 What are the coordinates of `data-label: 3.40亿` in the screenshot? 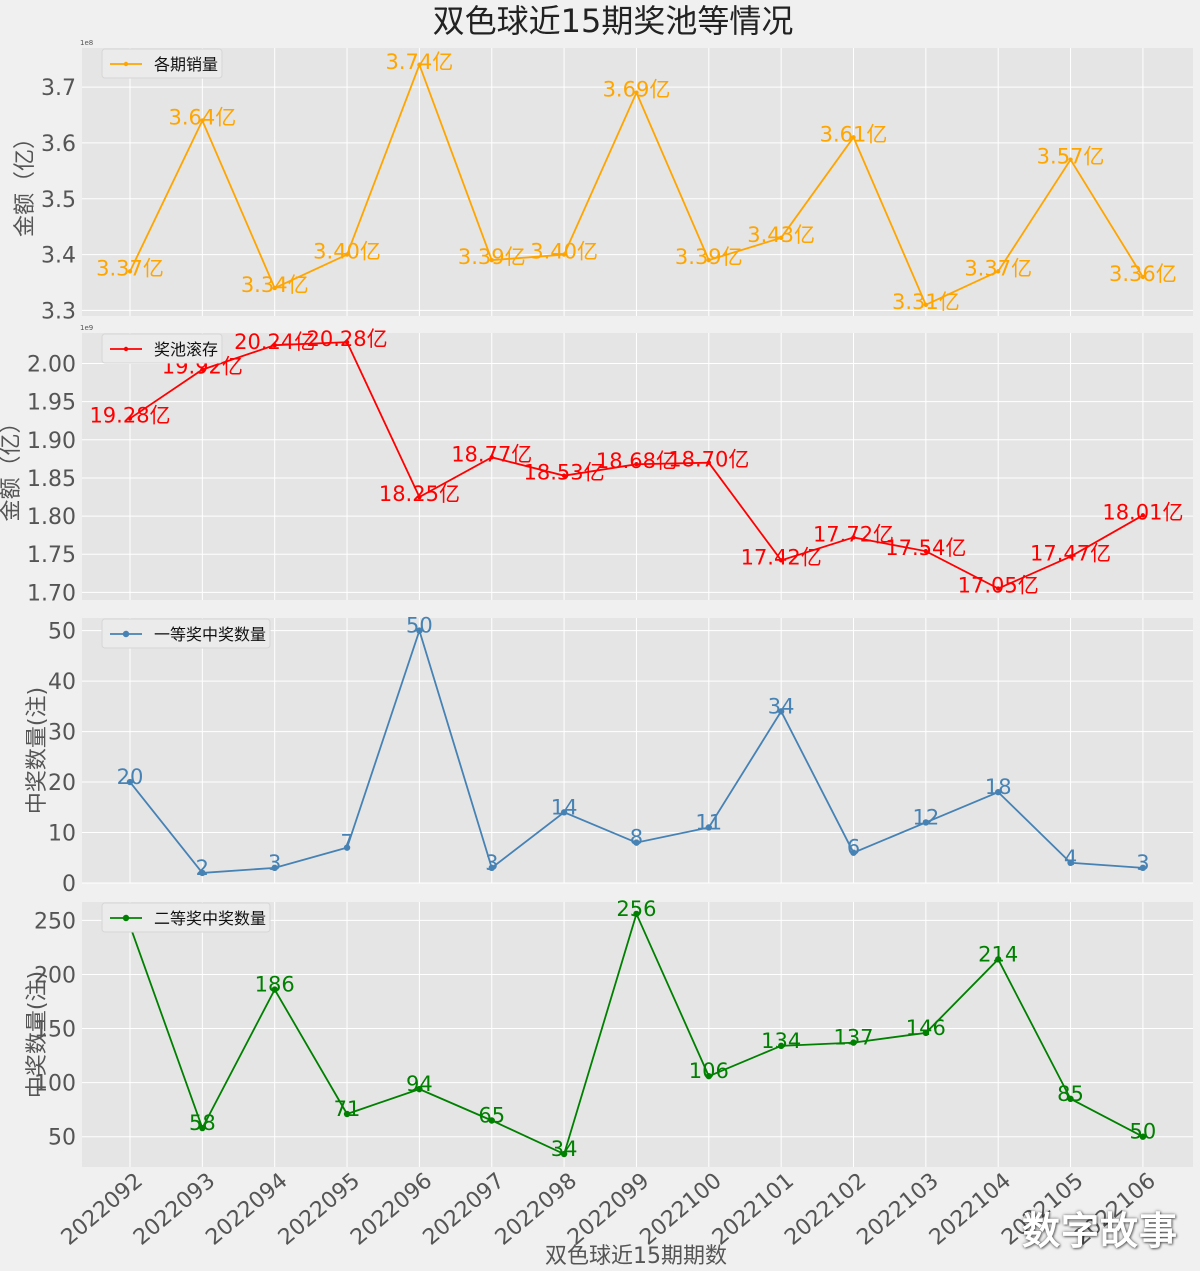 It's located at (564, 252).